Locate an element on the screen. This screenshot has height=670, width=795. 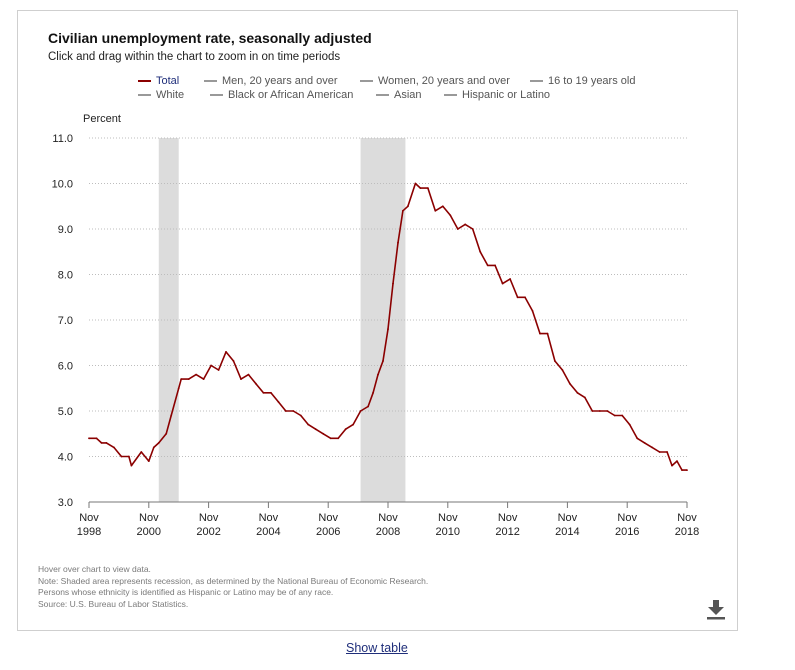
x-tick-year: 2000 is located at coordinates (149, 532).